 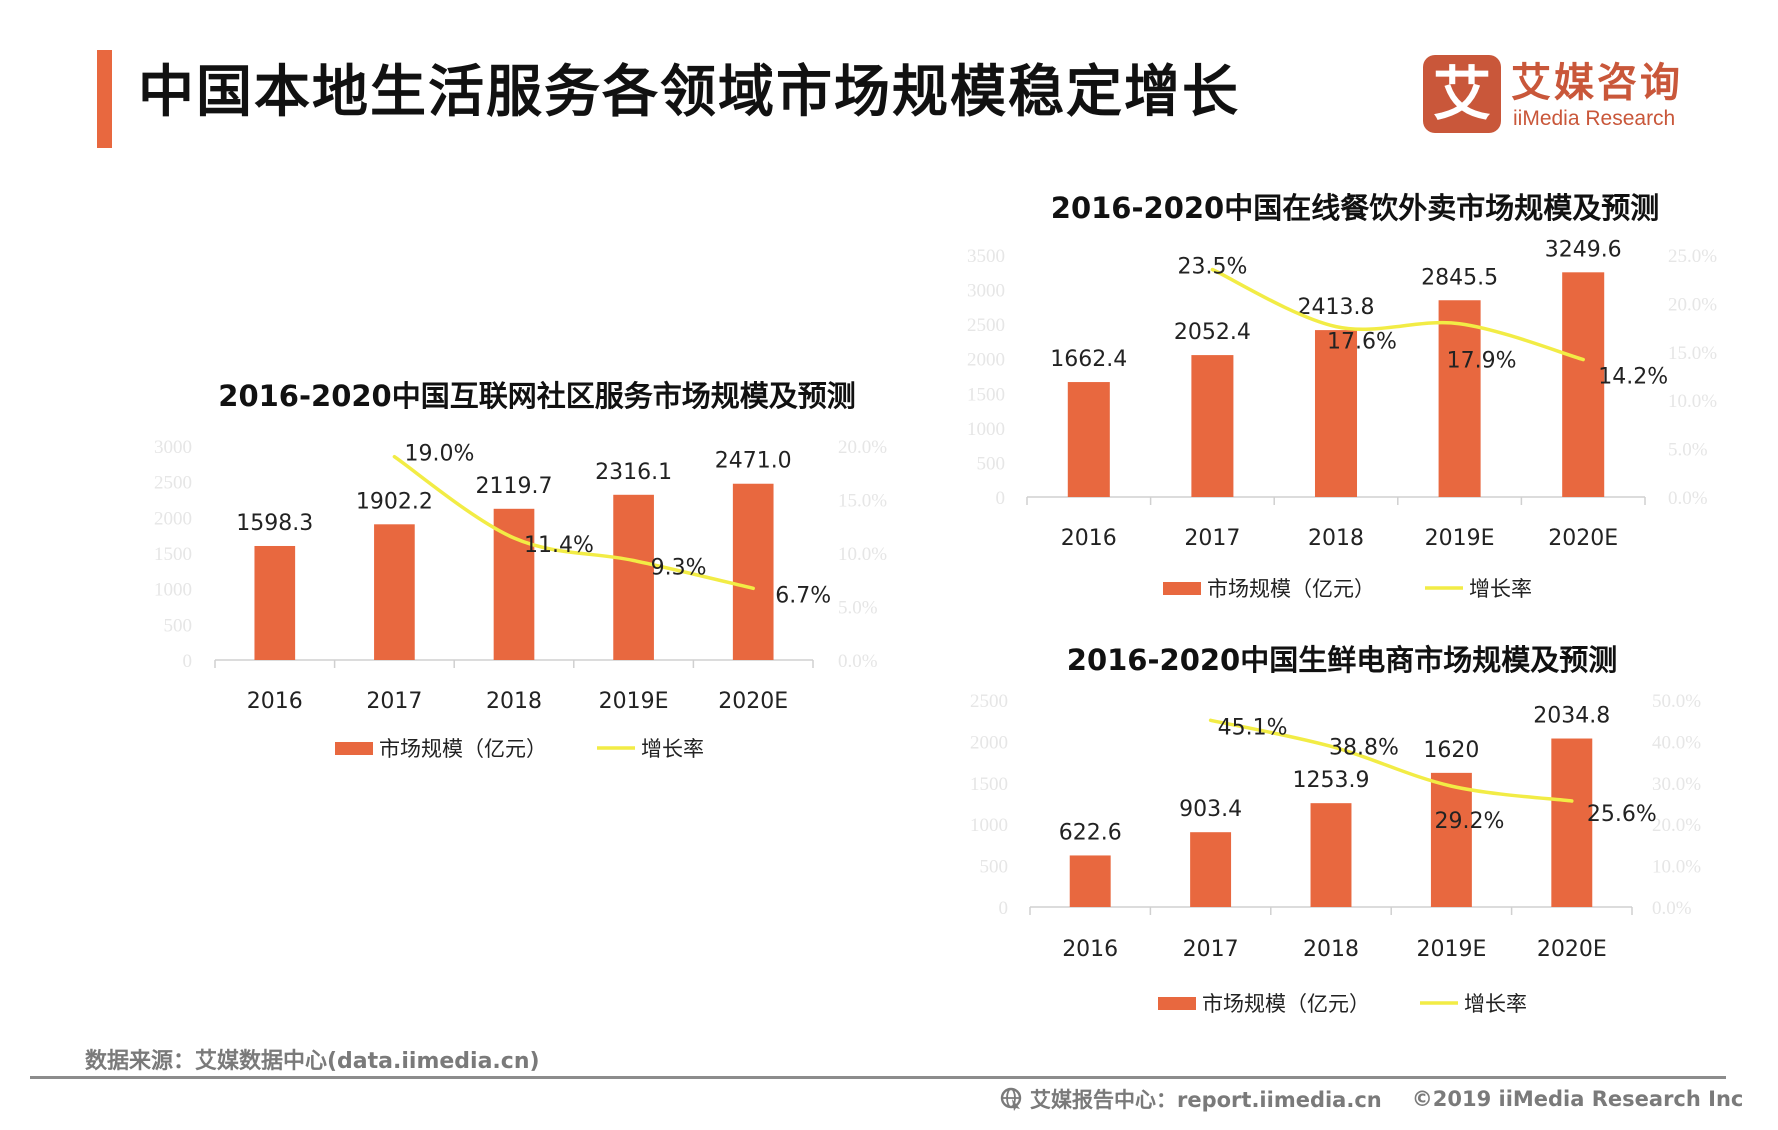 I want to click on bar-value-label: 3249.6, so click(x=1583, y=249).